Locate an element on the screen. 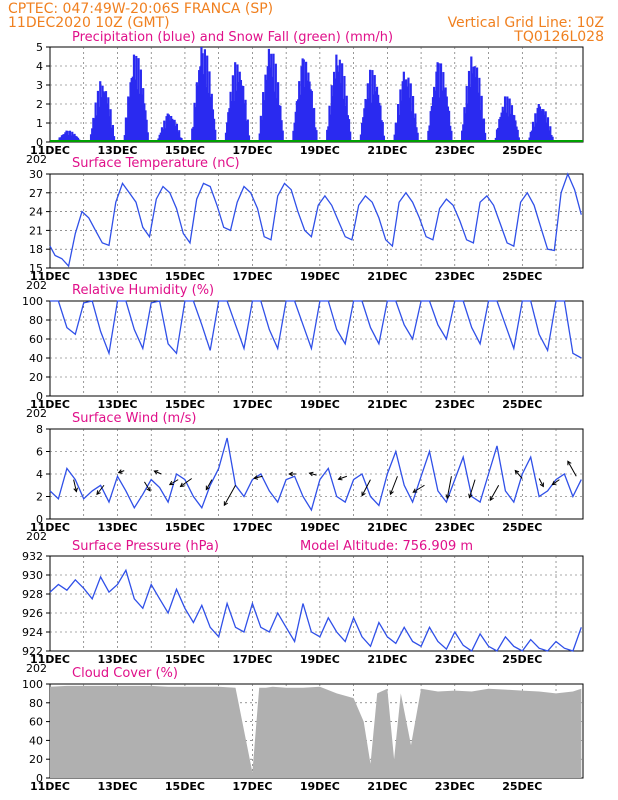 The height and width of the screenshot is (800, 618). y-tick-label: 6 is located at coordinates (39, 452).